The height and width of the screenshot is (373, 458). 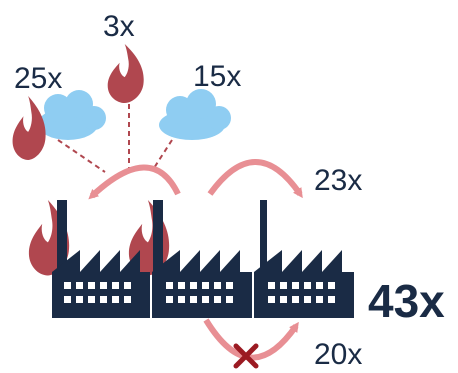 I want to click on total-label: 43x, so click(x=406, y=301).